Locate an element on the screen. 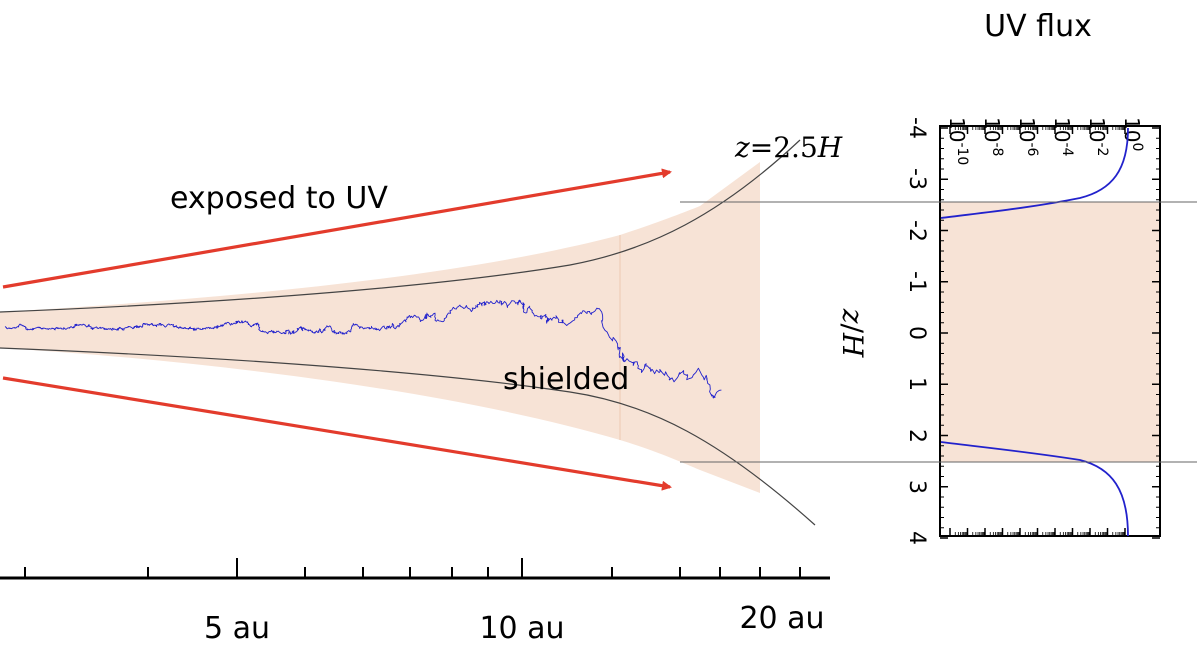 The image size is (1200, 651). y-tick-label: -3 is located at coordinates (916, 179).